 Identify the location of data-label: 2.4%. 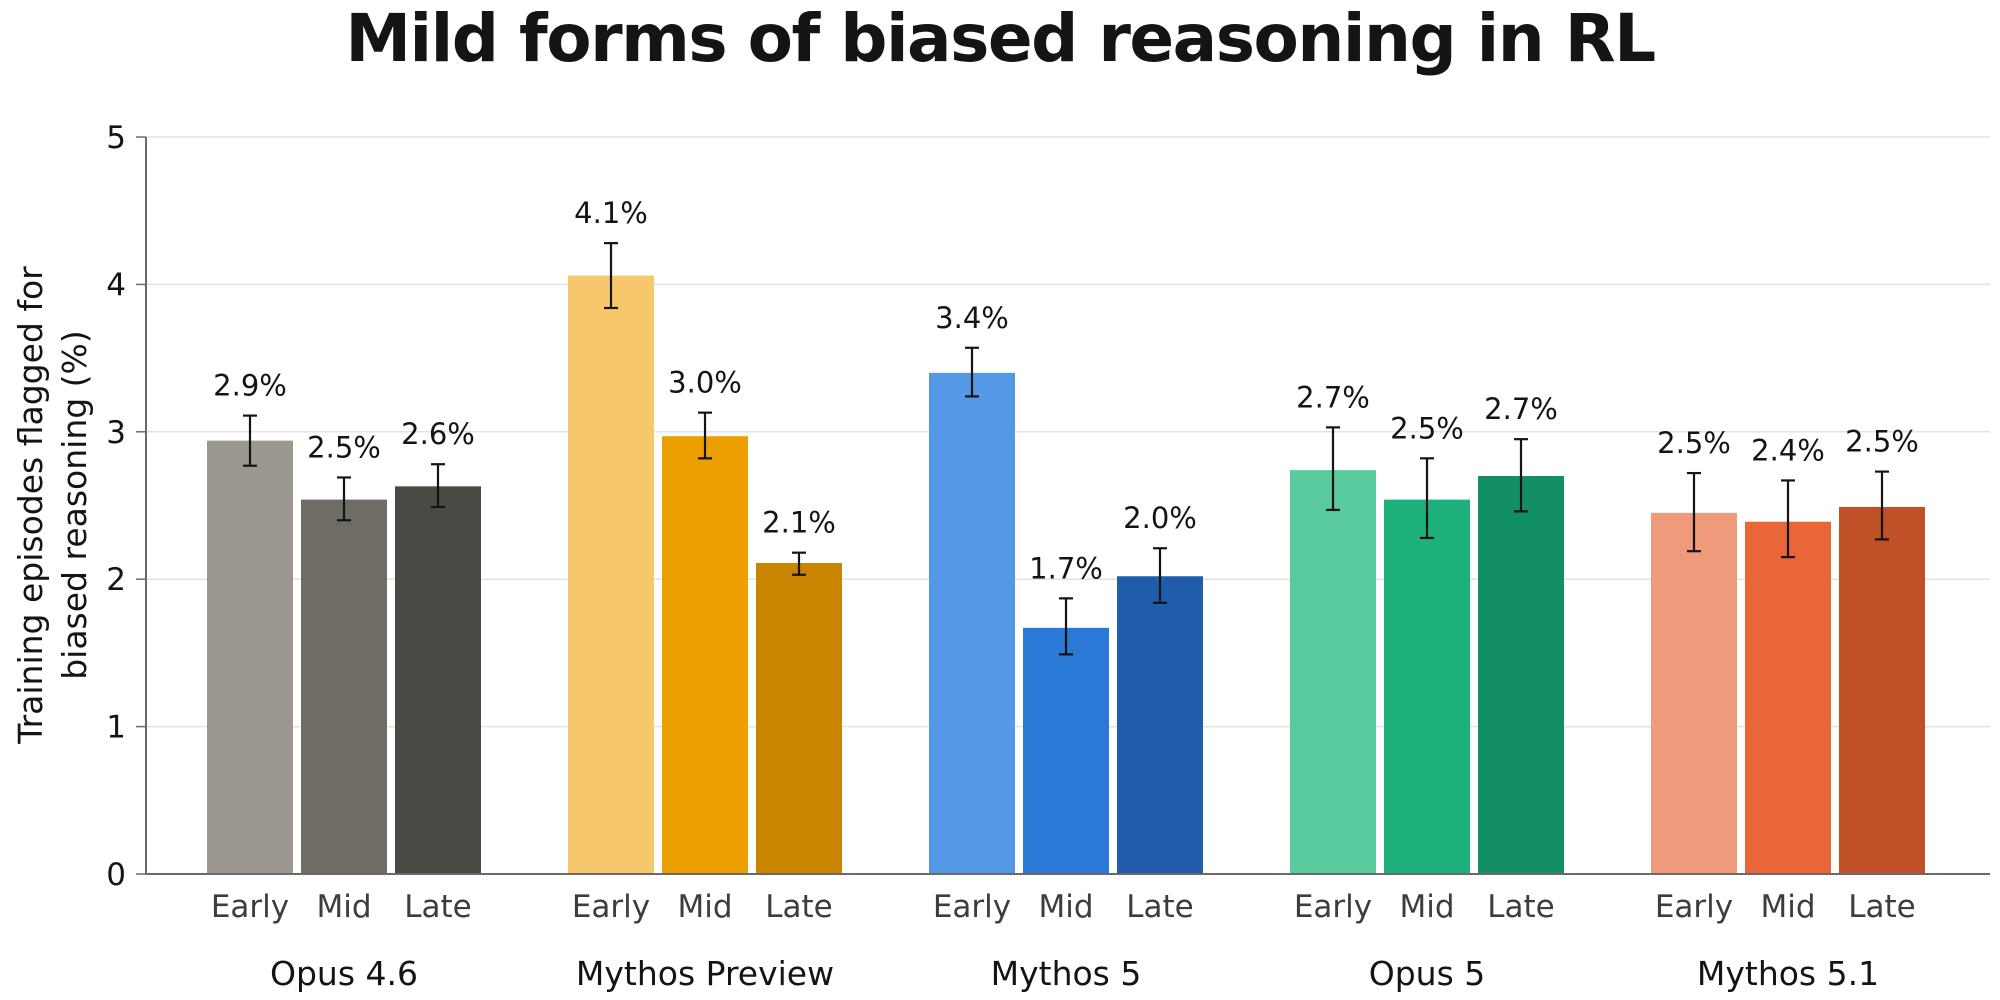
(1788, 450).